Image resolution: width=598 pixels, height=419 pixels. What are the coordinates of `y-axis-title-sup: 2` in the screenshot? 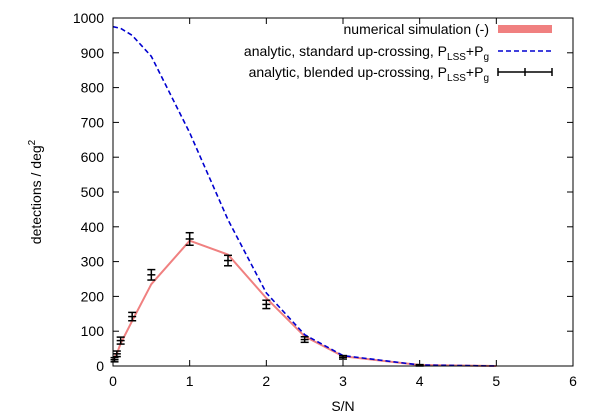 It's located at (32, 142).